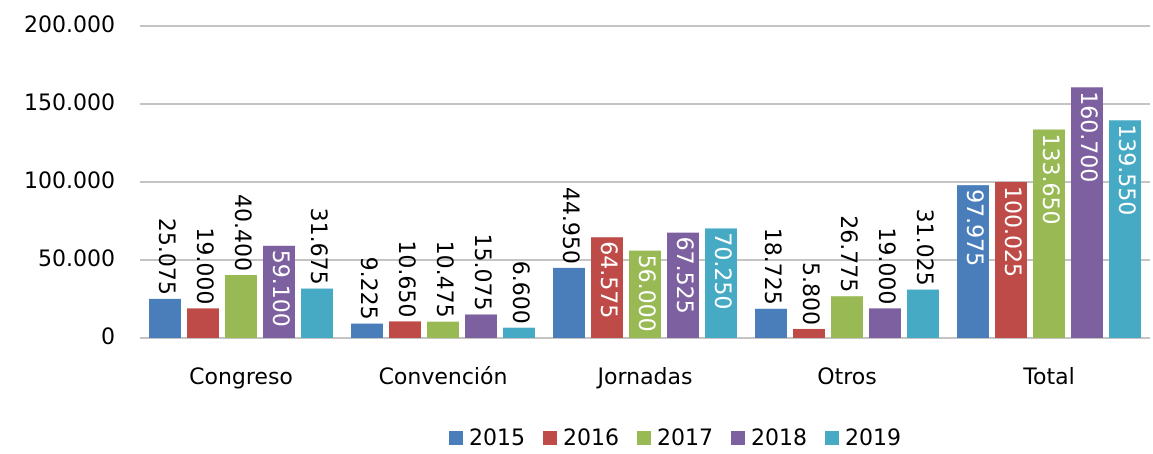  Describe the element at coordinates (721, 270) in the screenshot. I see `data-label: 70.250` at that location.